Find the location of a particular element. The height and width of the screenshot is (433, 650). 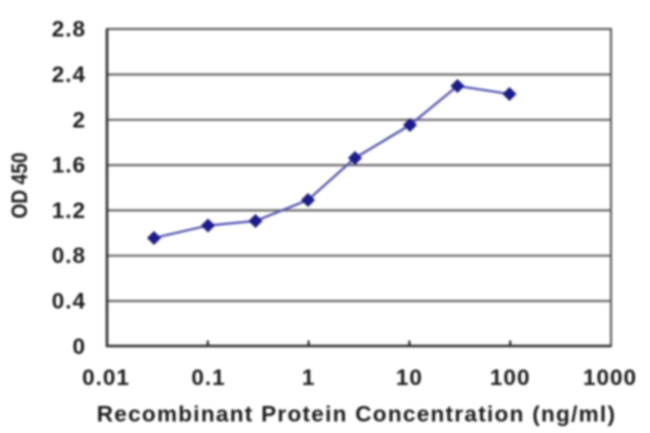

svg-text: 100 is located at coordinates (510, 377).